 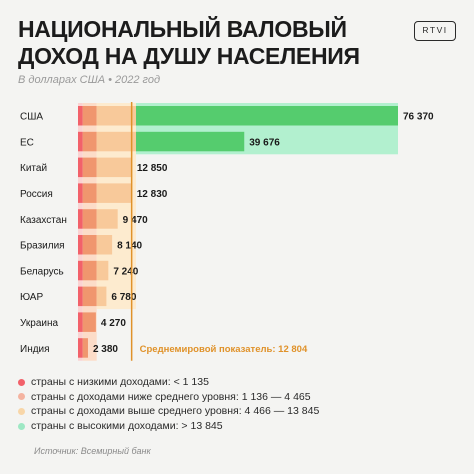 What do you see at coordinates (89, 167) in the screenshot?
I see `bar-2-segment-lower_middle` at bounding box center [89, 167].